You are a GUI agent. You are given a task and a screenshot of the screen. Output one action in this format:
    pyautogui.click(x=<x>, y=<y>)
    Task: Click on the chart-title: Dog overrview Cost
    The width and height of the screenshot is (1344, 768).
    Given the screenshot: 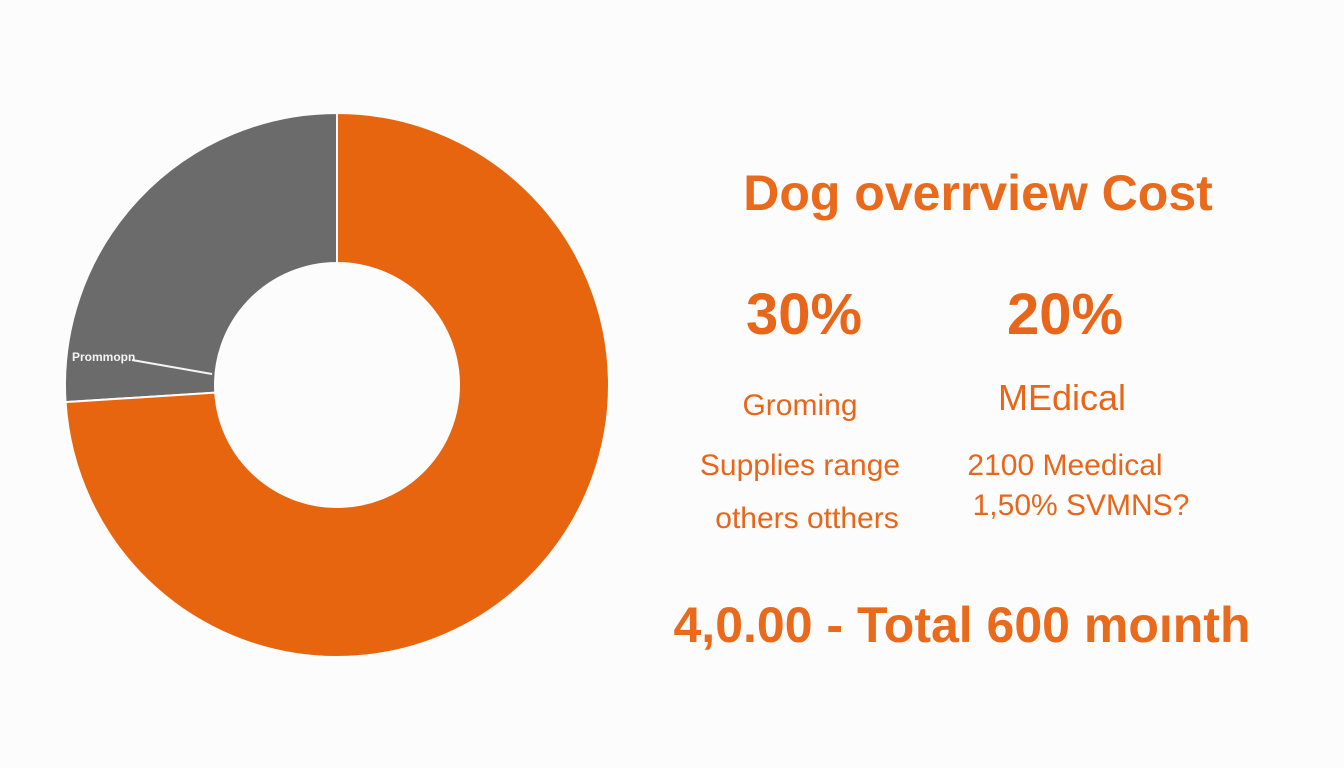 What is the action you would take?
    pyautogui.click(x=978, y=193)
    